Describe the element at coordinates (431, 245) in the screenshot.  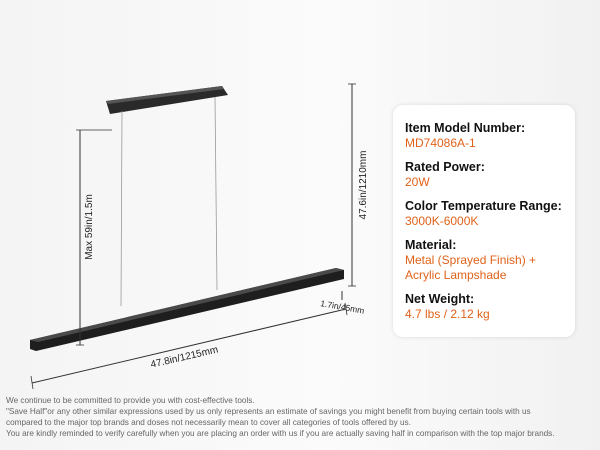
I see `spec-label: Material:` at that location.